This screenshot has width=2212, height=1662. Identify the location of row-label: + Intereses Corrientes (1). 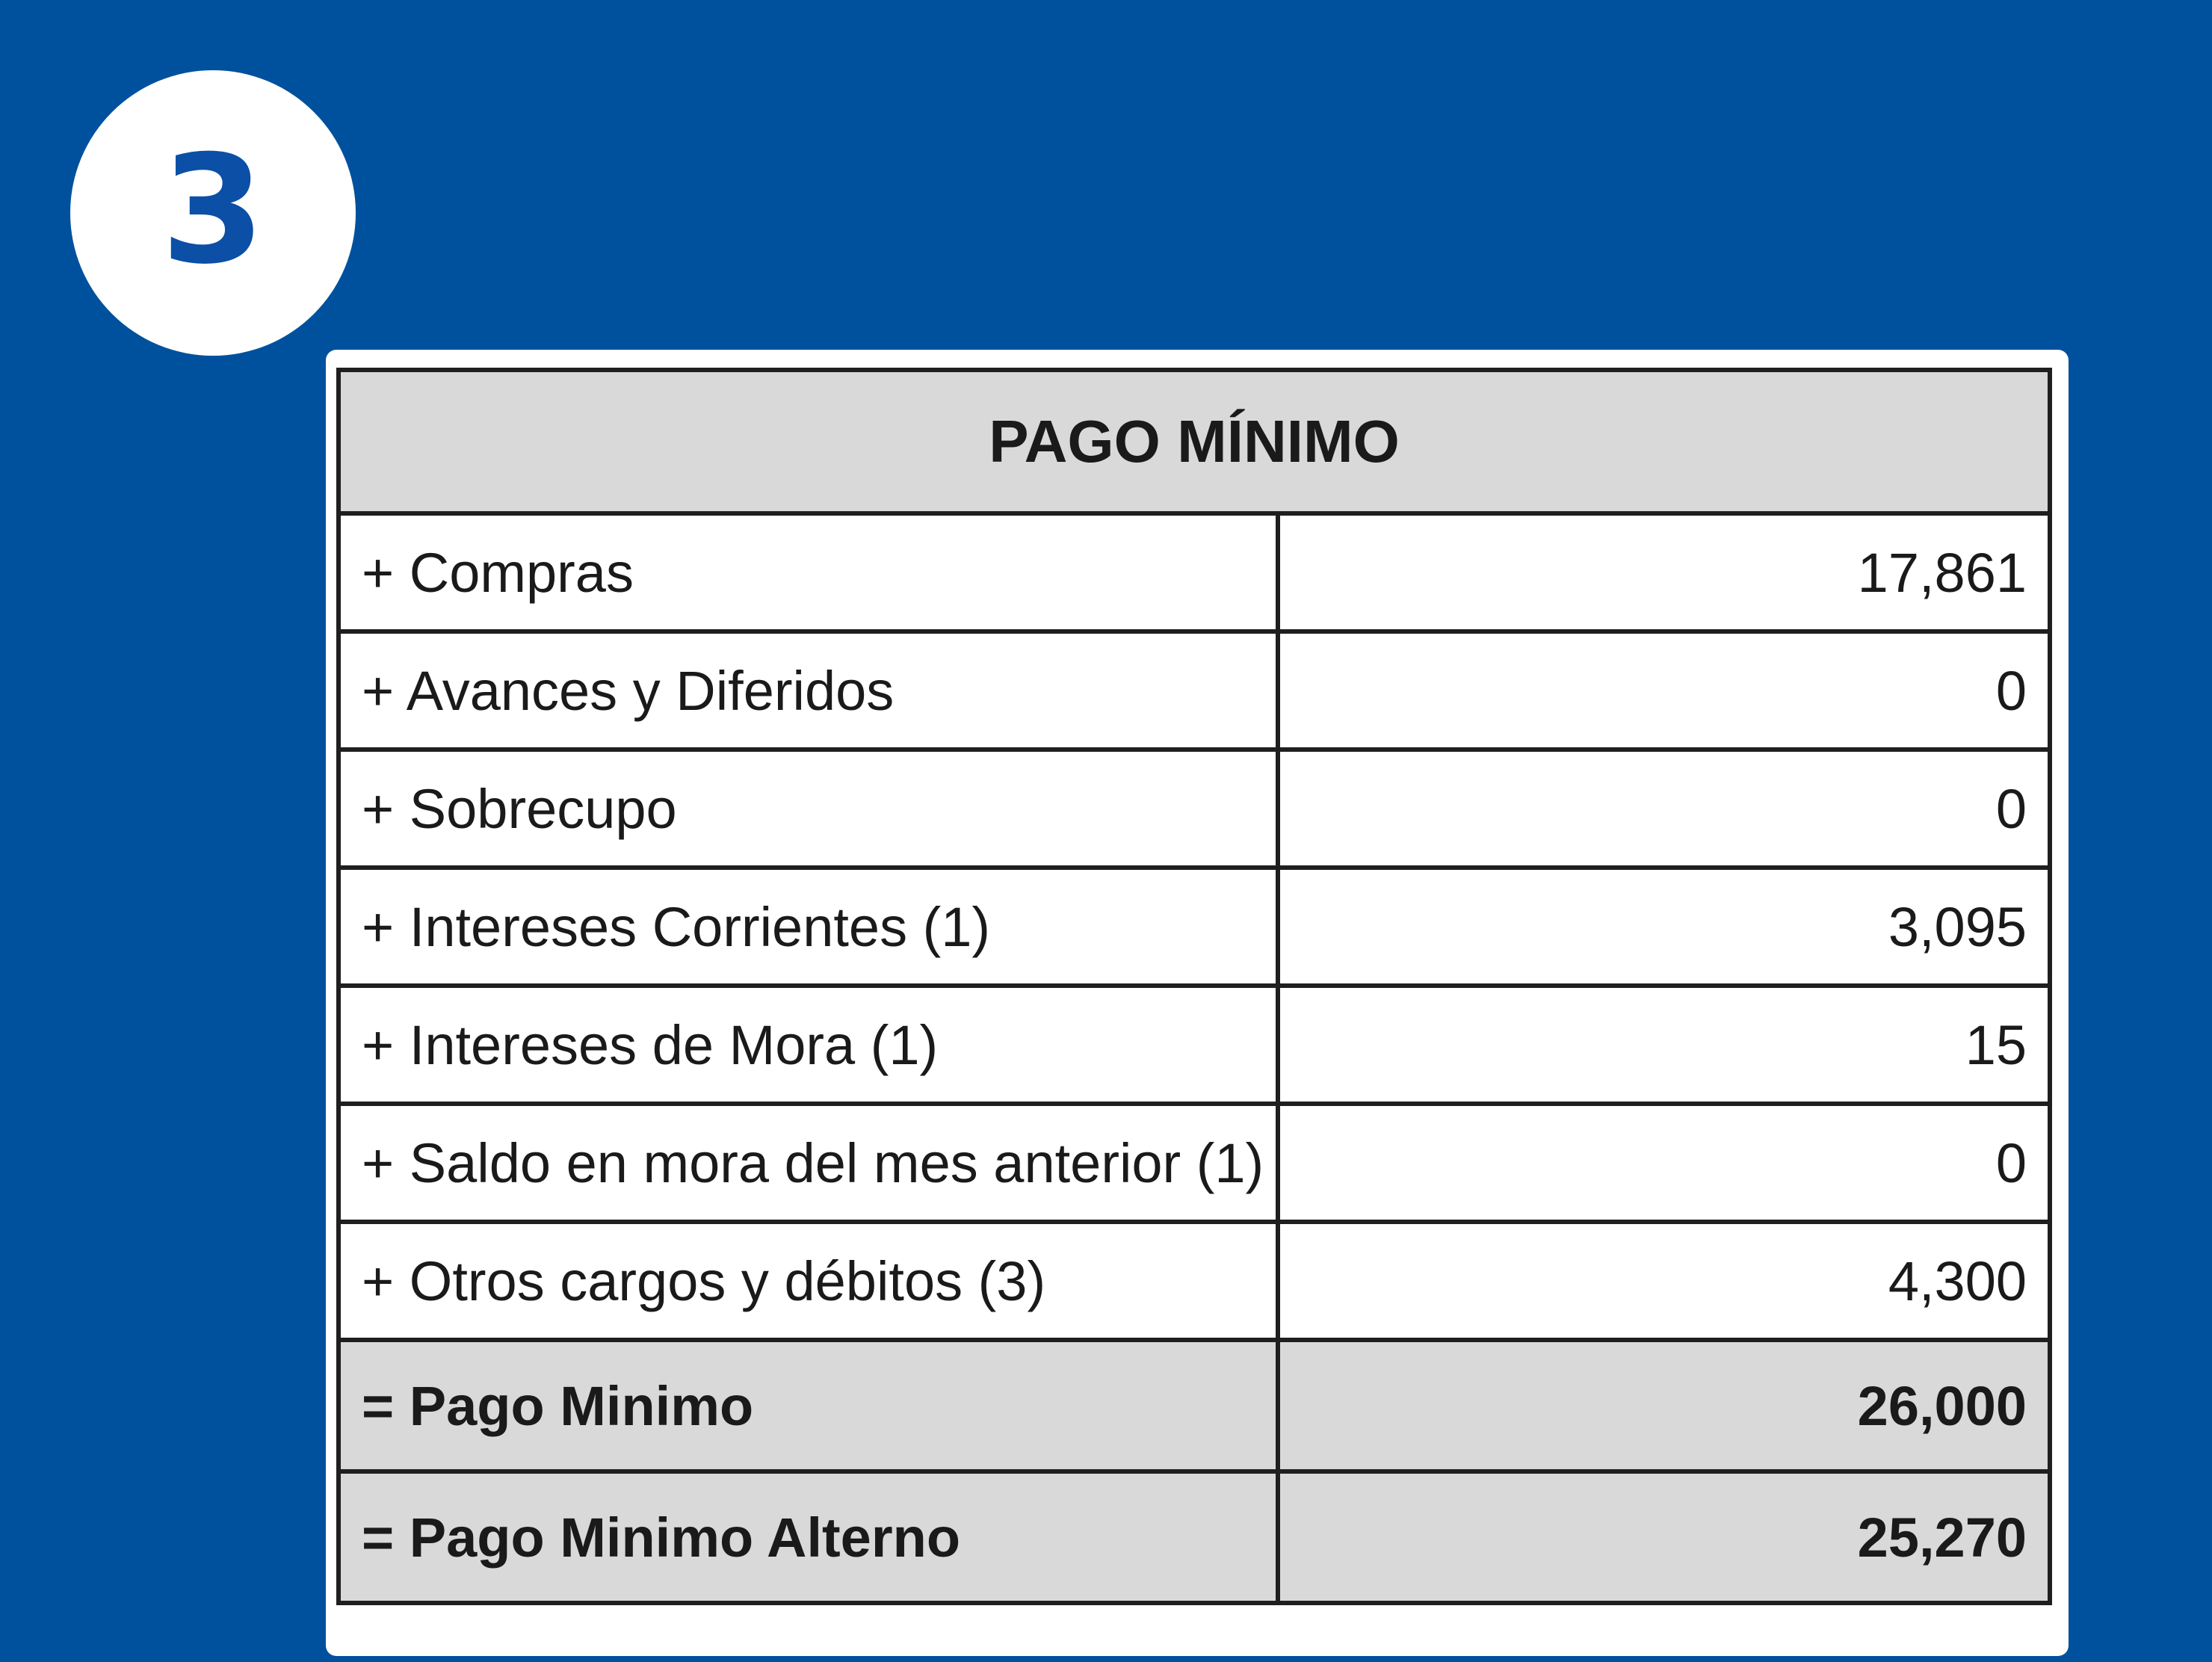
(808, 926).